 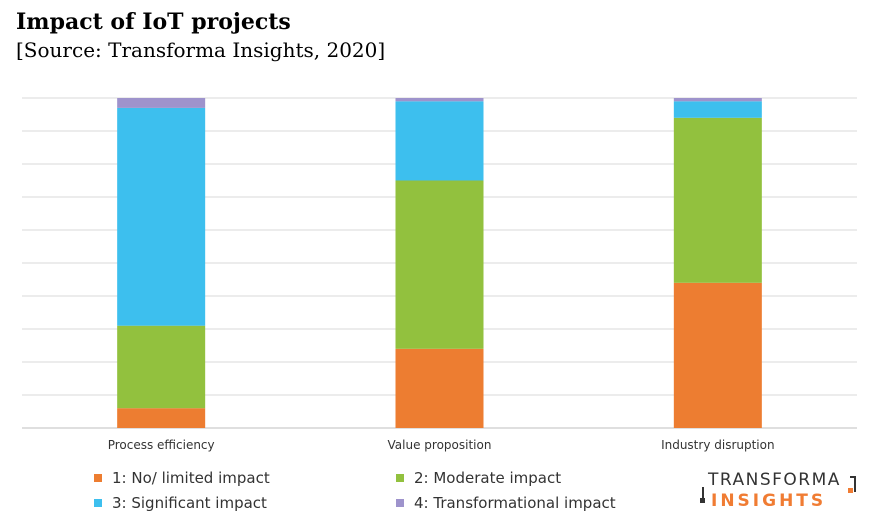 What do you see at coordinates (161, 445) in the screenshot?
I see `x-tick-label: Process efficiency` at bounding box center [161, 445].